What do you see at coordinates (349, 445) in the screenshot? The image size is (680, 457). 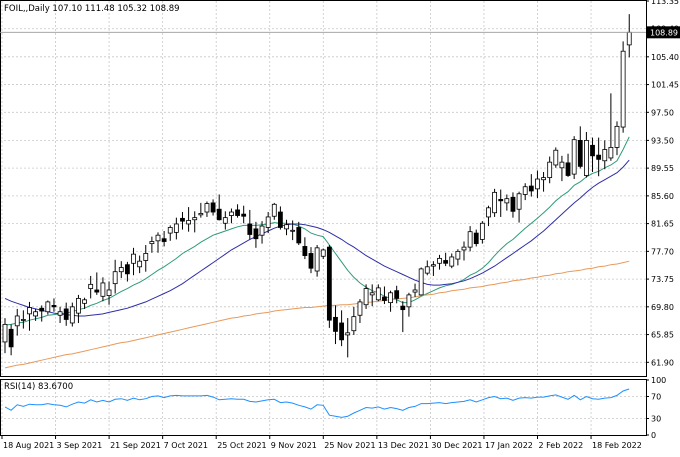 I see `x-tick-label: 25 Nov 2021` at bounding box center [349, 445].